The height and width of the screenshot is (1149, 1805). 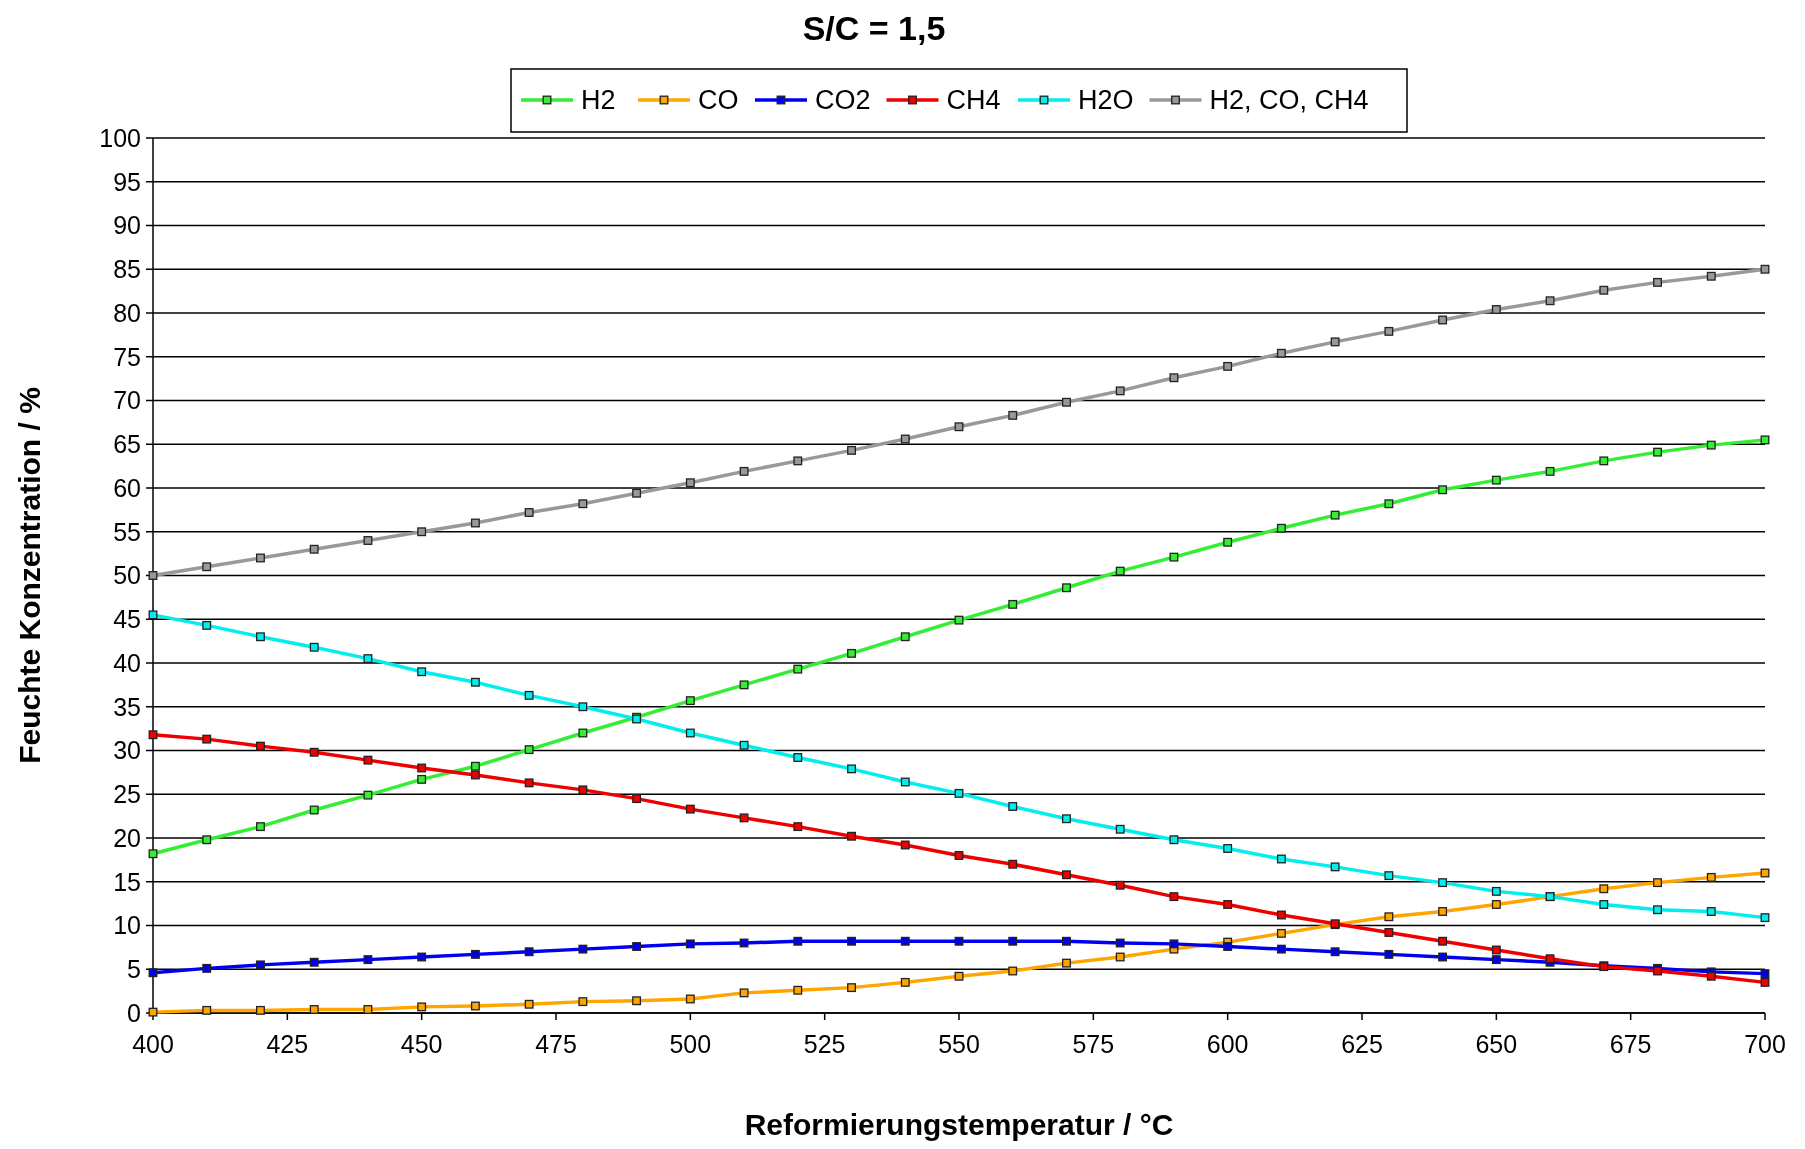 What do you see at coordinates (127, 444) in the screenshot?
I see `y-tick-label: 65` at bounding box center [127, 444].